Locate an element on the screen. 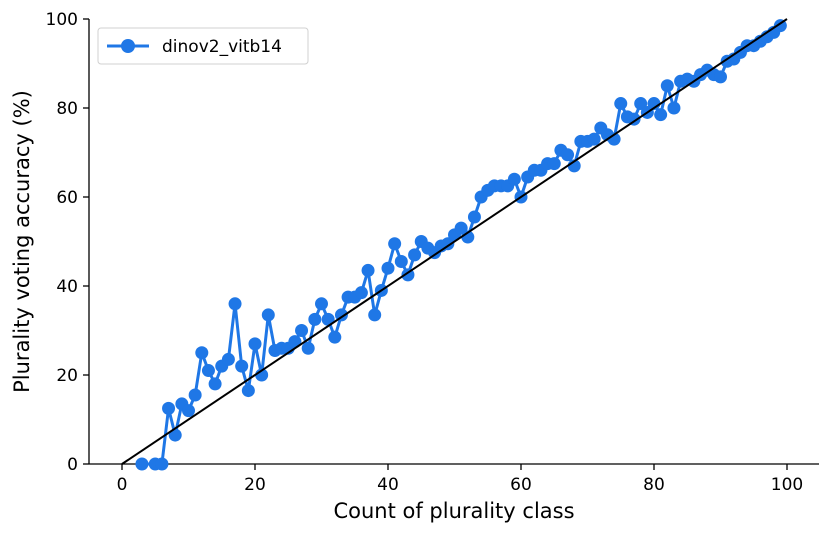 This screenshot has height=535, width=831. legend-series-label: dinov2_vitb14 is located at coordinates (222, 47).